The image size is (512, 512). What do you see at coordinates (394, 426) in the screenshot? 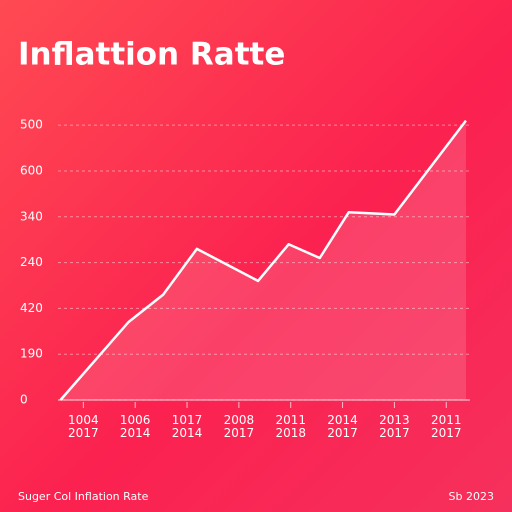
I see `x-tick-label: 2013 2017` at bounding box center [394, 426].